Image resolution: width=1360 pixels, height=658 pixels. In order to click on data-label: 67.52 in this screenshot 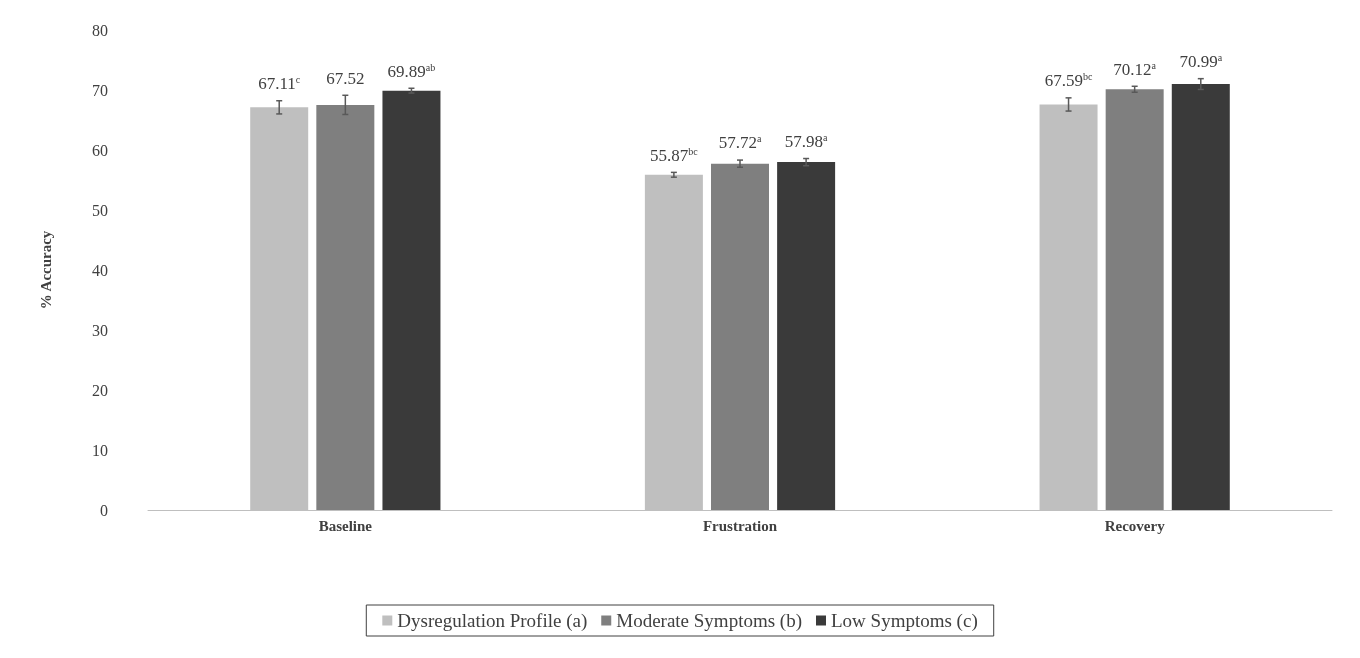, I will do `click(345, 78)`.